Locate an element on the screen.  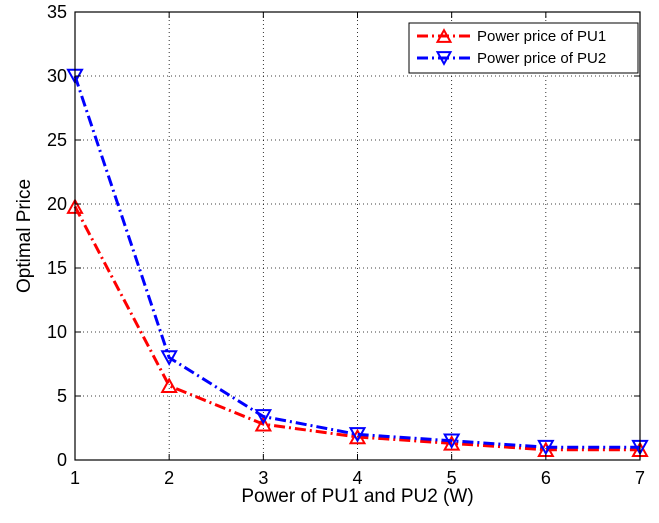
x-tick-label: 1 is located at coordinates (75, 478).